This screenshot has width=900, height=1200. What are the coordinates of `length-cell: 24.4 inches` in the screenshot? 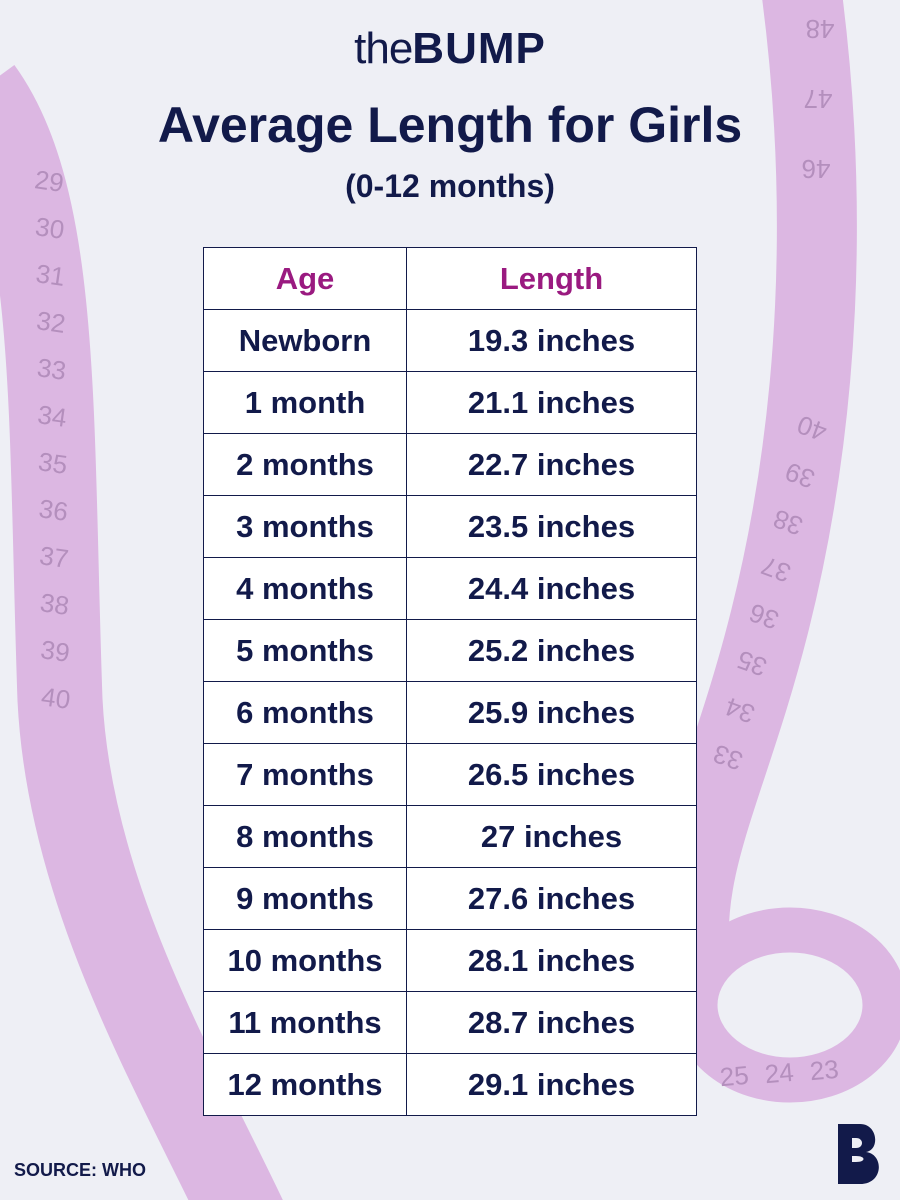 It's located at (551, 588).